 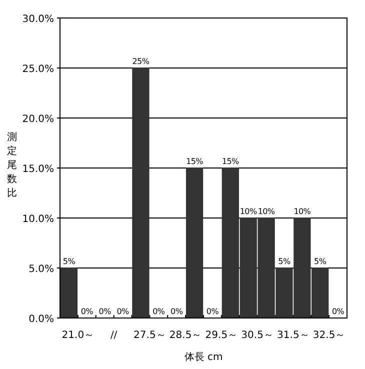 I want to click on y-tick-label: 15.0%, so click(x=38, y=169).